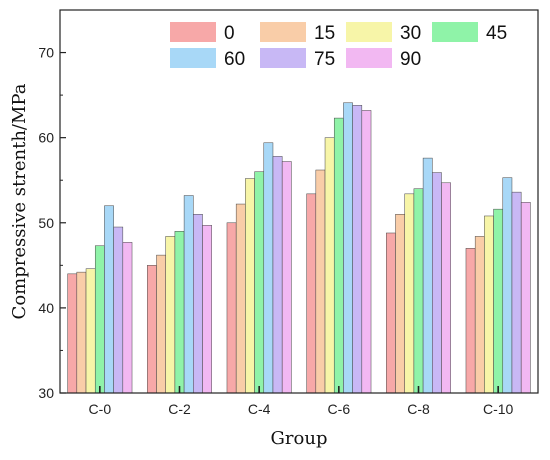  Describe the element at coordinates (179, 312) in the screenshot. I see `bar-c-2-s45` at that location.